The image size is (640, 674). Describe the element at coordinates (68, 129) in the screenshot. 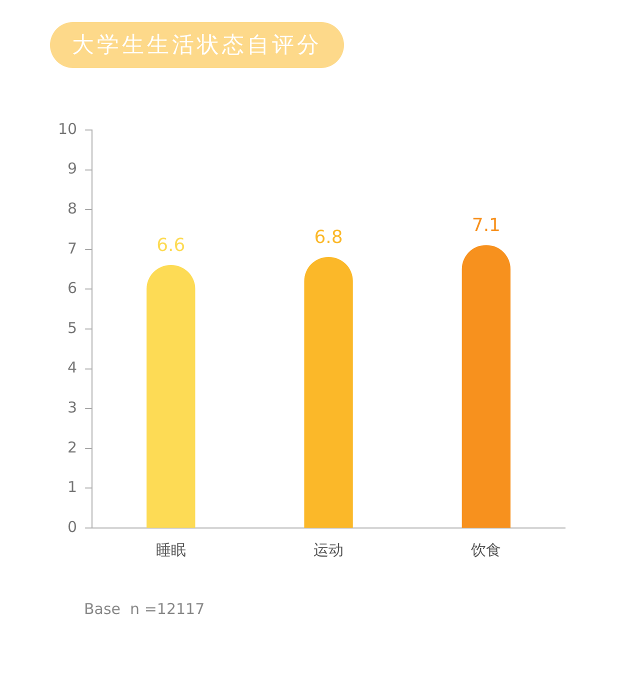

I see `y-tick-label: 10` at that location.